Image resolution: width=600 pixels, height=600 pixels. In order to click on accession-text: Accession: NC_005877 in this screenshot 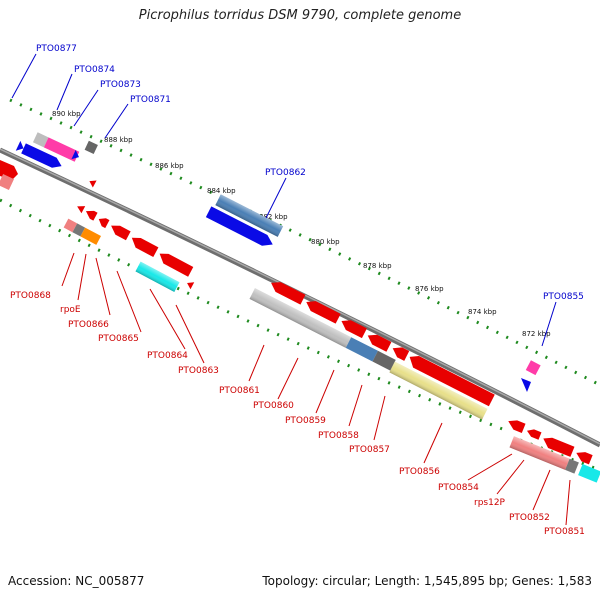, I will do `click(76, 581)`.